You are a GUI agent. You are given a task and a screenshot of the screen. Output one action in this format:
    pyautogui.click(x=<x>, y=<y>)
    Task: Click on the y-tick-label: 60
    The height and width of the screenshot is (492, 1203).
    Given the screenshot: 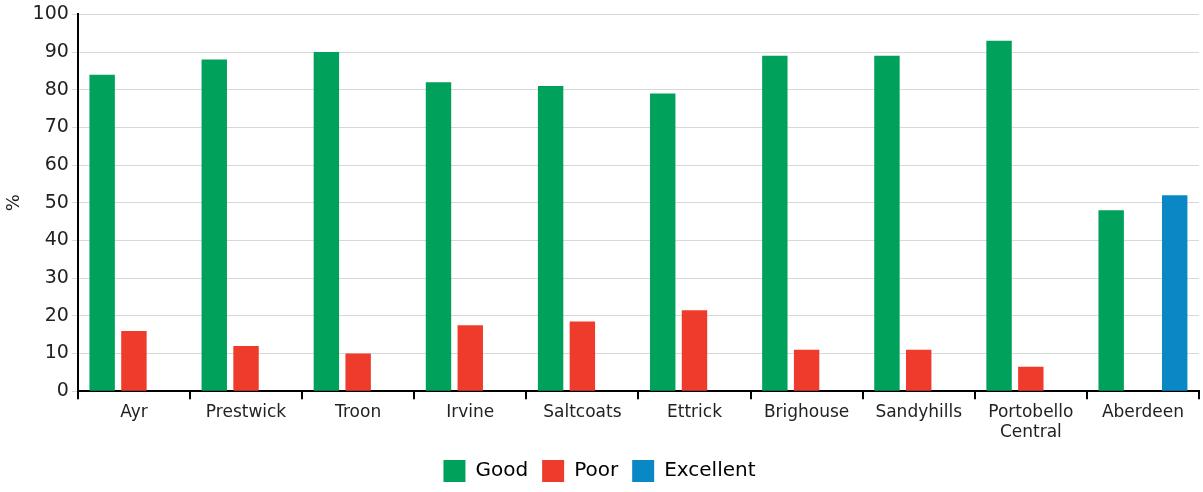 What is the action you would take?
    pyautogui.click(x=56, y=163)
    